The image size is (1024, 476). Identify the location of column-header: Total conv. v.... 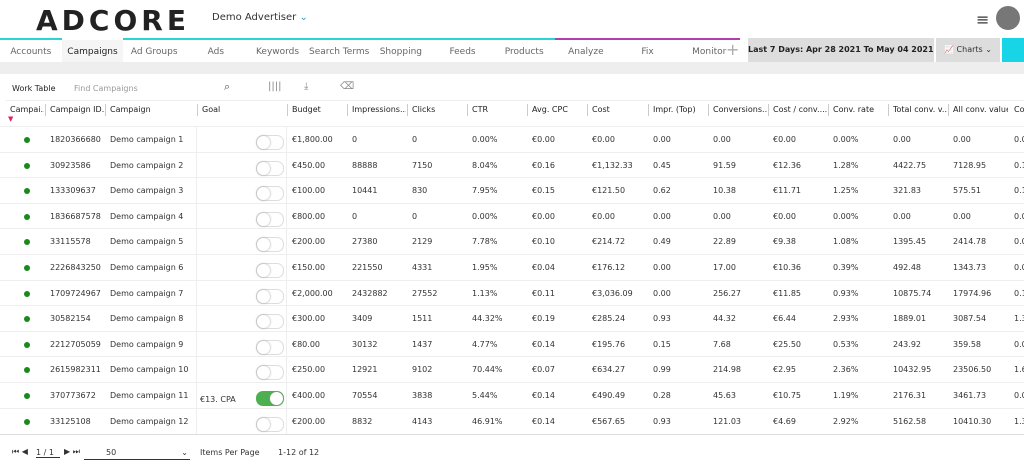
(920, 109).